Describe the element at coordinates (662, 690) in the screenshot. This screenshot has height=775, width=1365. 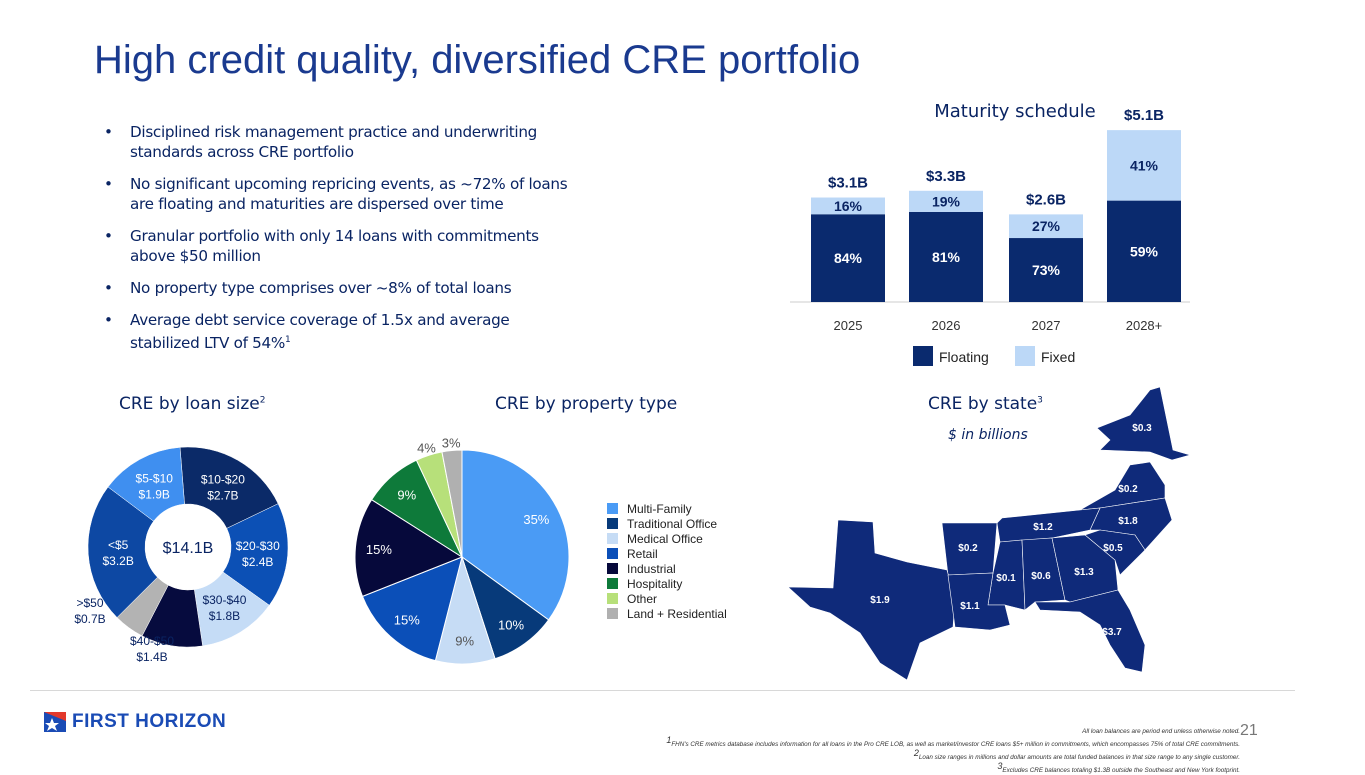
I see `divider` at that location.